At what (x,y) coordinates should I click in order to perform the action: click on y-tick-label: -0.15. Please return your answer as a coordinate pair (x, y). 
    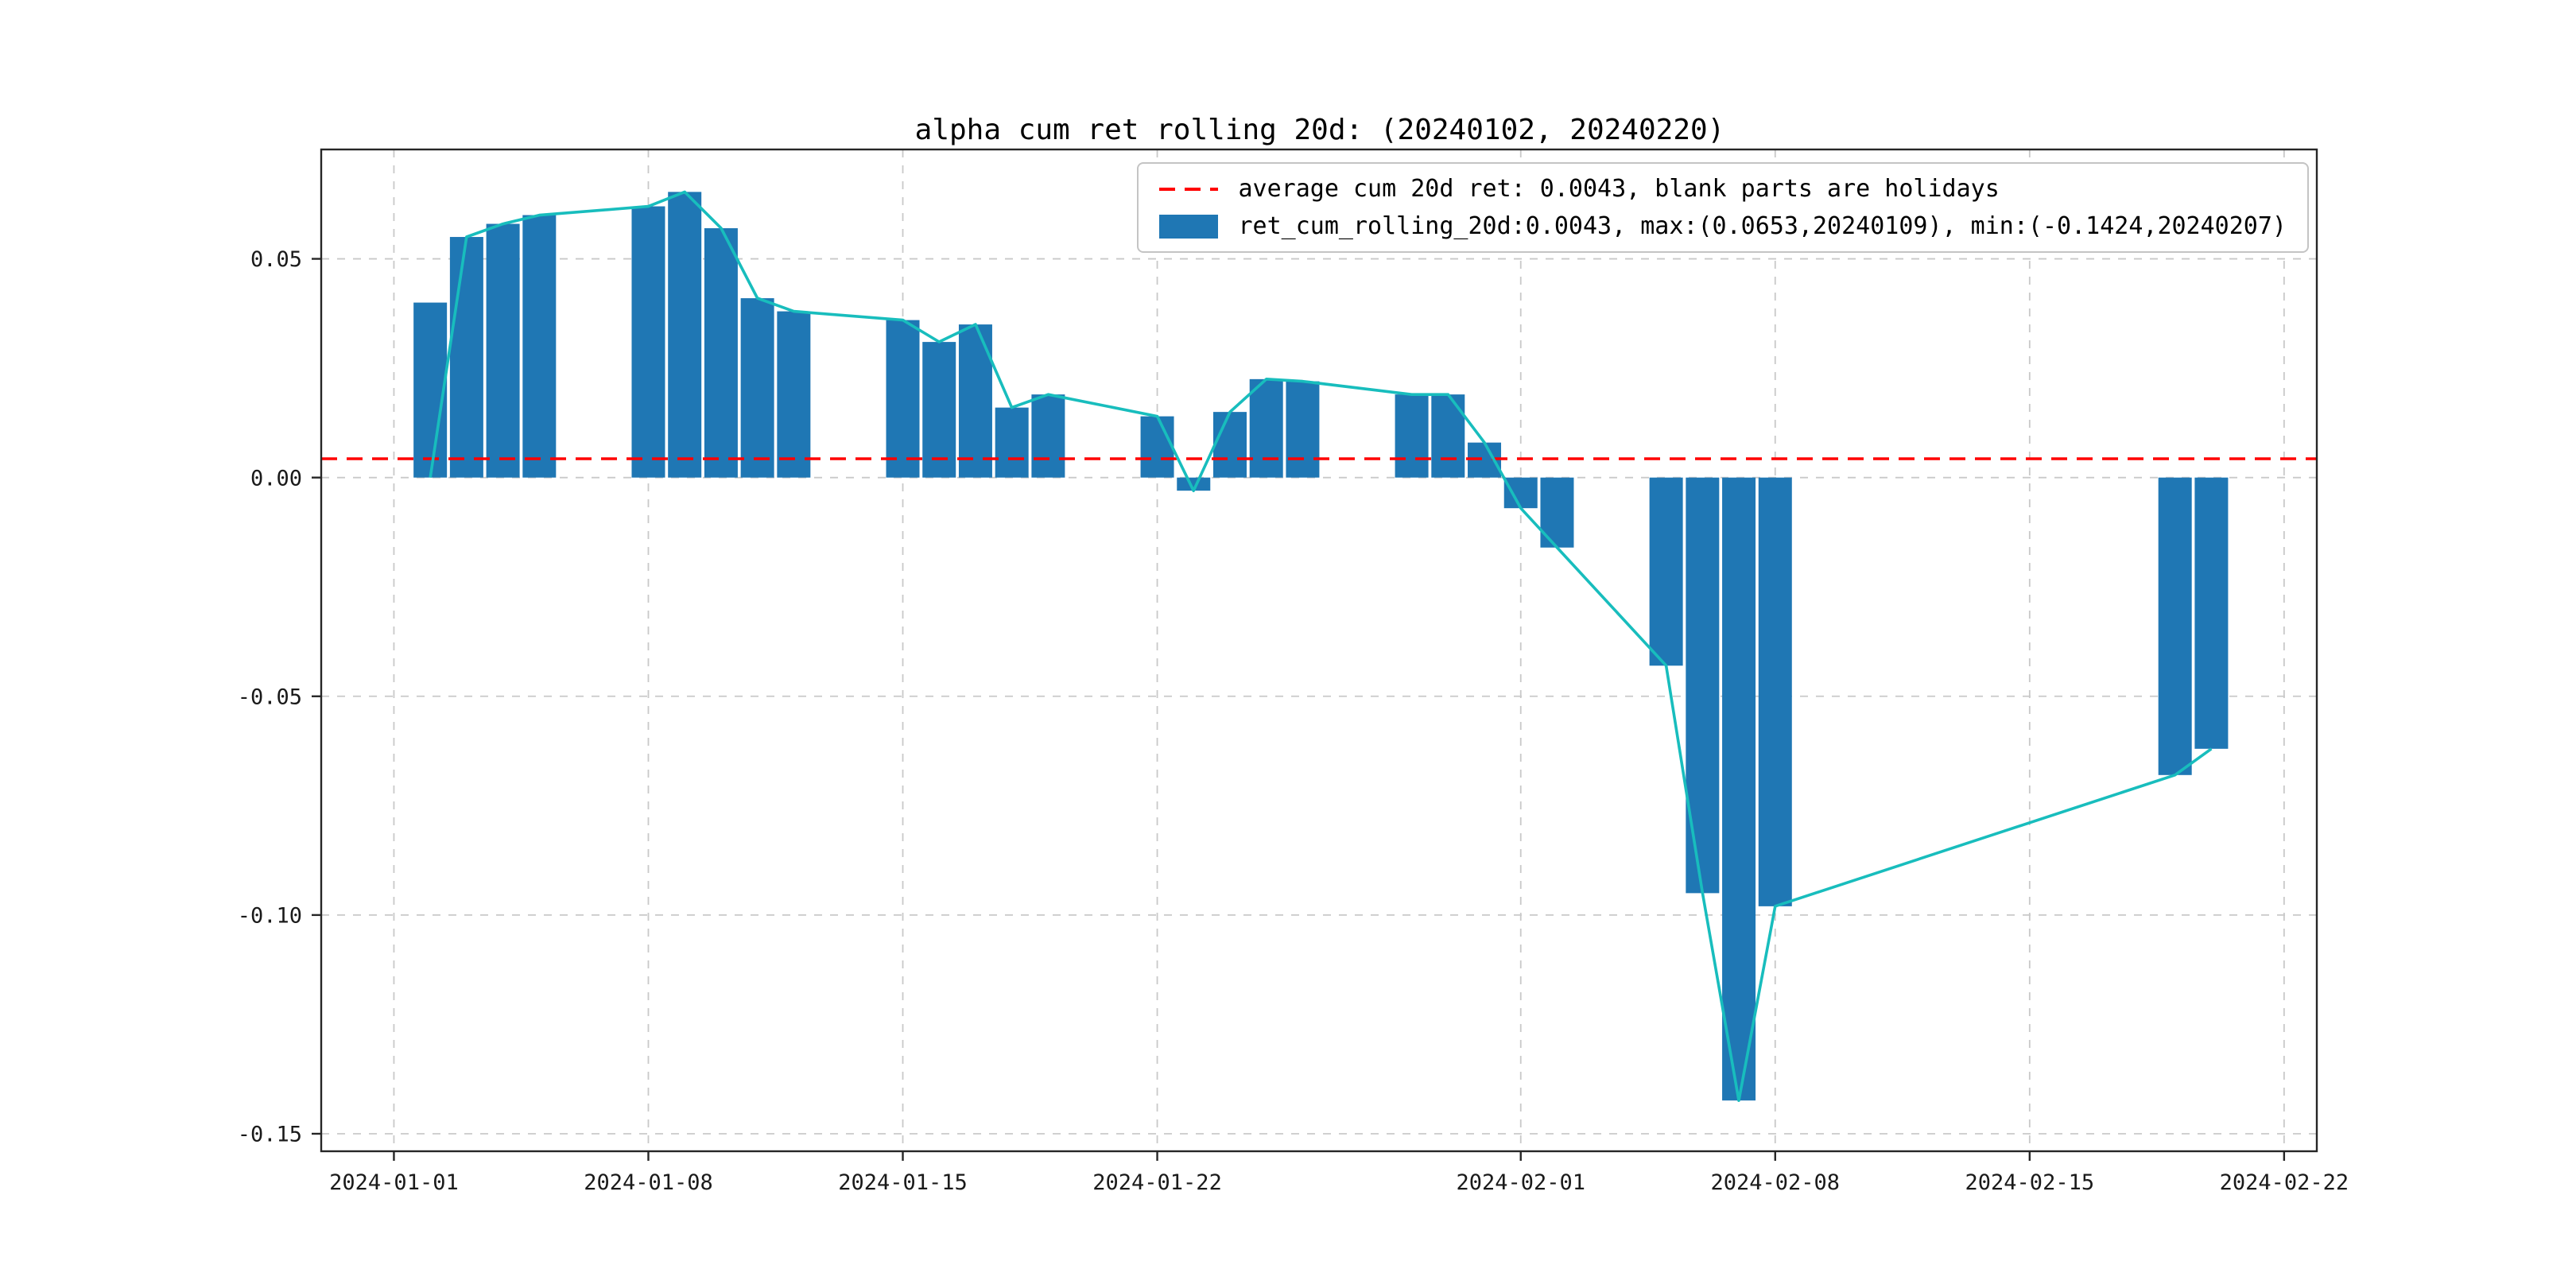
    Looking at the image, I should click on (270, 1135).